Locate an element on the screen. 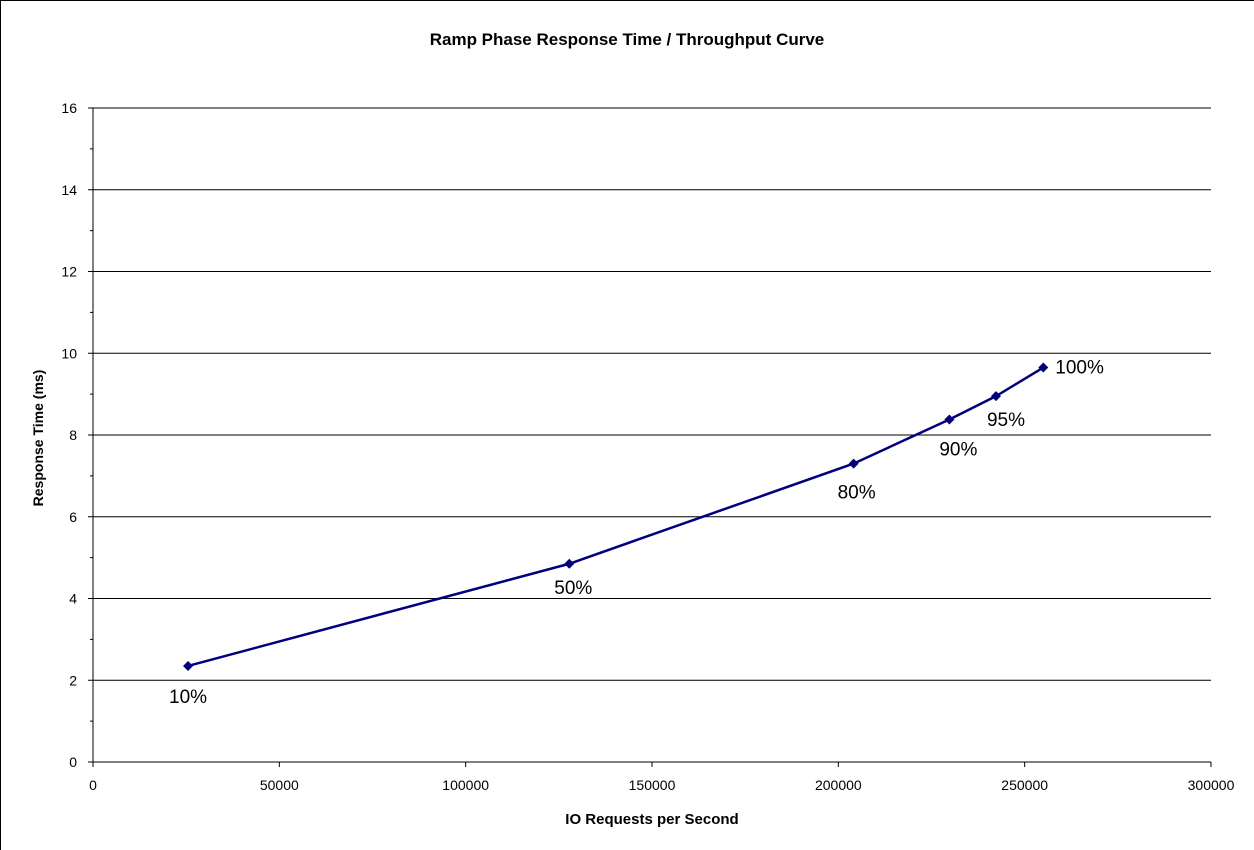 The height and width of the screenshot is (850, 1254). y-tick-label: 16 is located at coordinates (69, 108).